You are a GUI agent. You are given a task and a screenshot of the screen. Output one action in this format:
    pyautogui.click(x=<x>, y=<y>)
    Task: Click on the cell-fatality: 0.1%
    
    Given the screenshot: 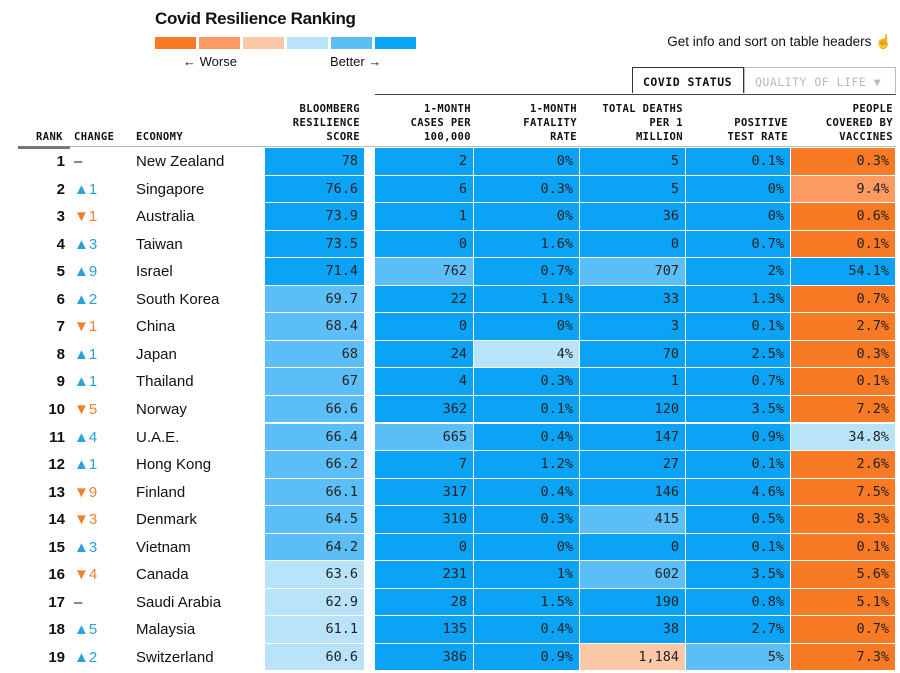 What is the action you would take?
    pyautogui.click(x=527, y=409)
    